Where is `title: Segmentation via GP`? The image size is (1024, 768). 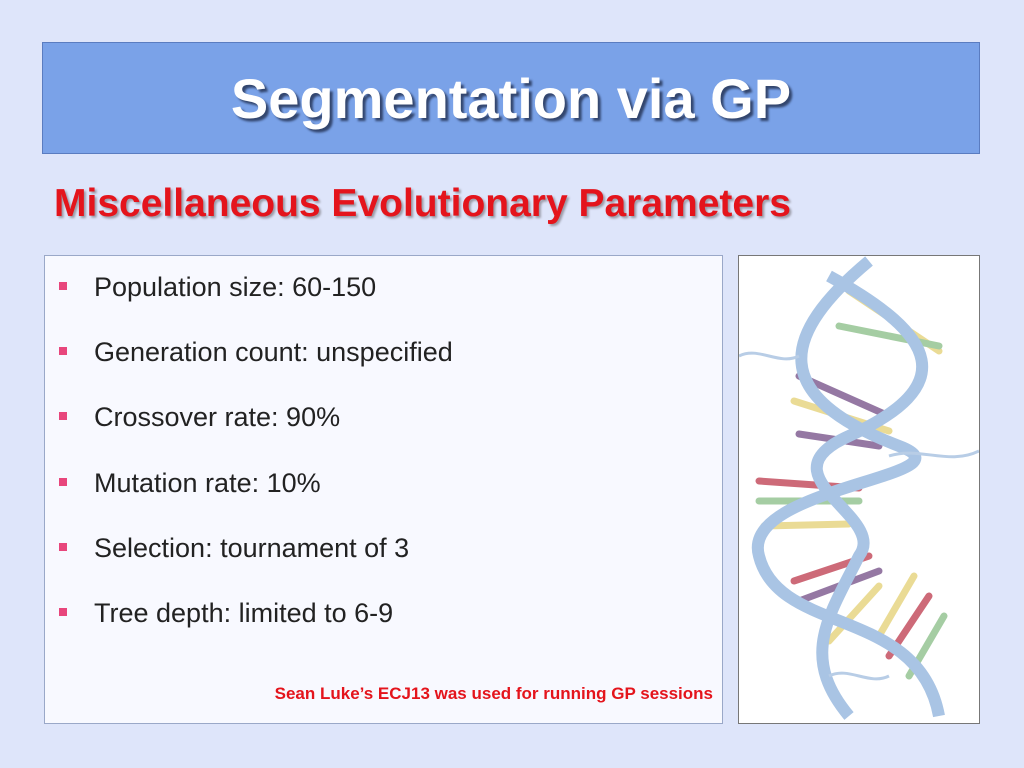 title: Segmentation via GP is located at coordinates (511, 98).